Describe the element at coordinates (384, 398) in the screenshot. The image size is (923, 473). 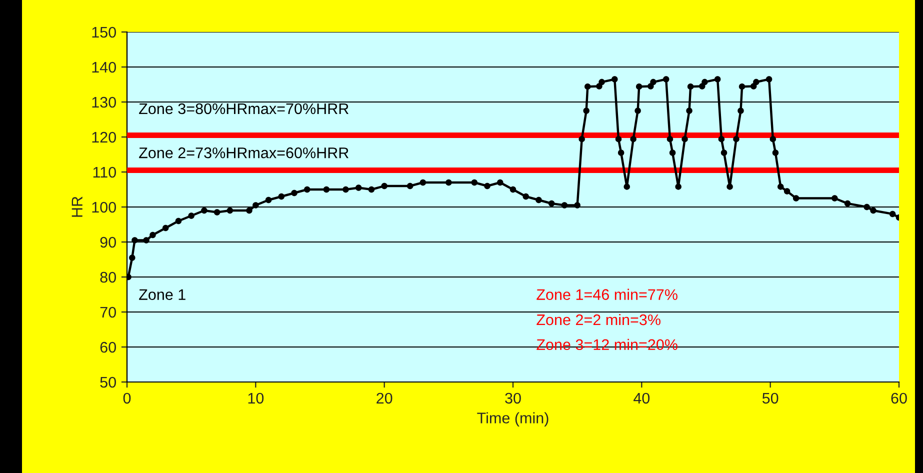
I see `x-tick-label: 20` at that location.